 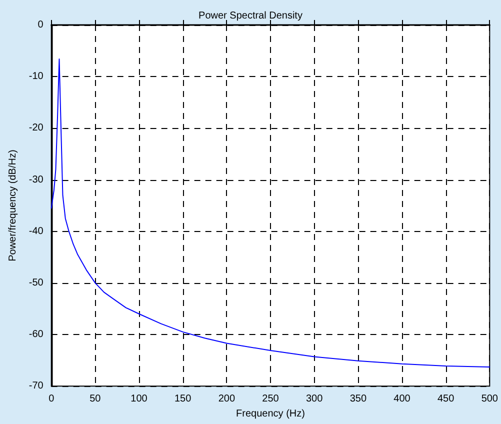 I want to click on x-tick-label: 450, so click(x=446, y=399).